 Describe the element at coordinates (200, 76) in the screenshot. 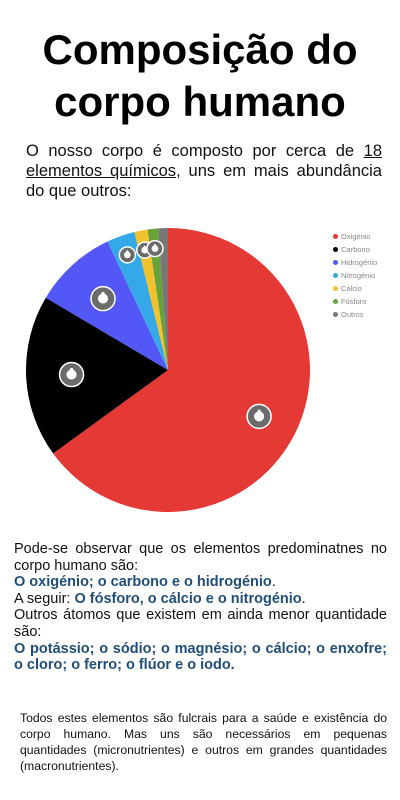

I see `page-title: Composição do corpo humano` at that location.